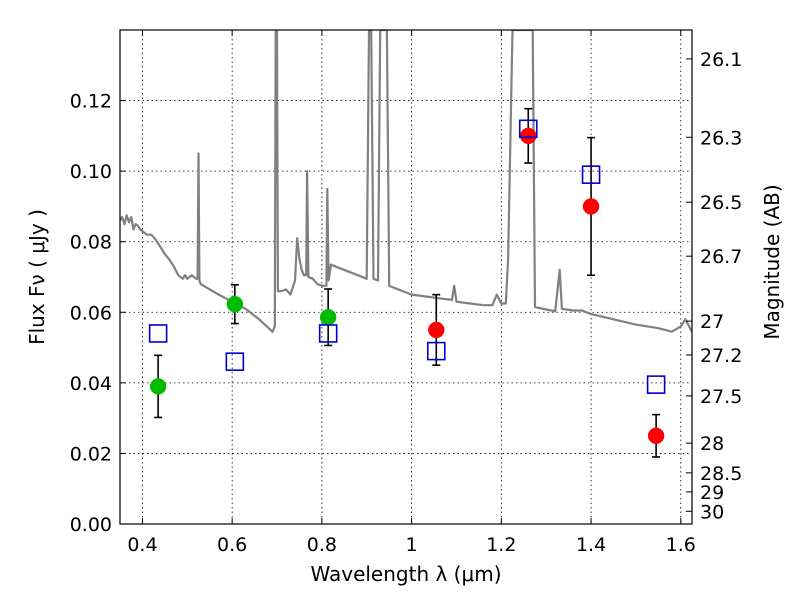 The height and width of the screenshot is (600, 800). What do you see at coordinates (37, 277) in the screenshot?
I see `y-axis-label: Flux Fν ( μJy )` at bounding box center [37, 277].